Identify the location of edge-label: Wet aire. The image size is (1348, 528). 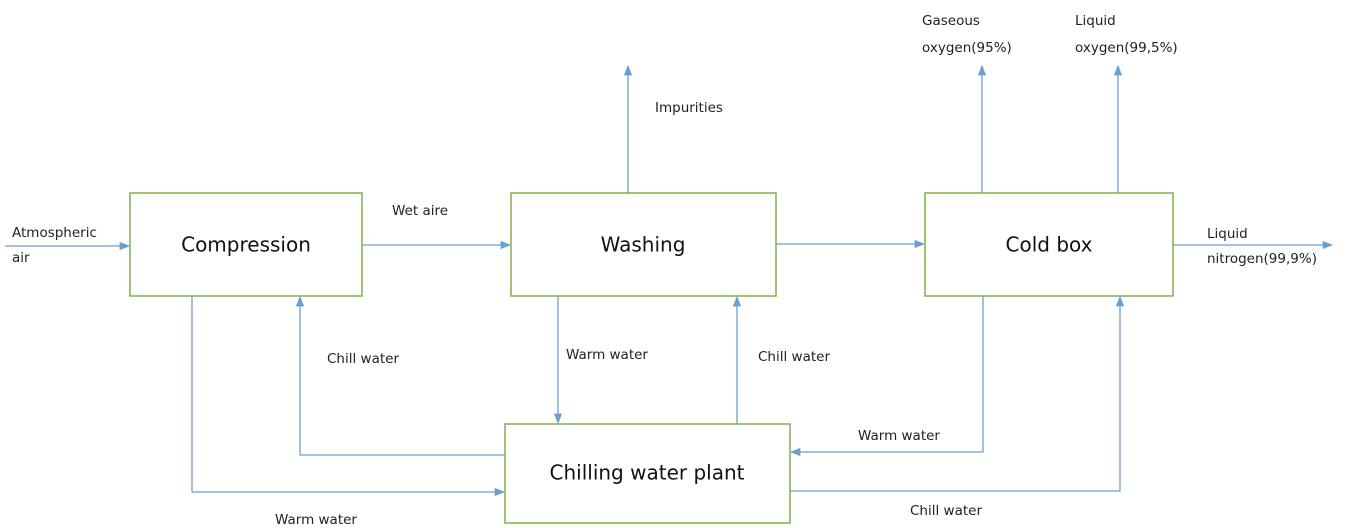
(420, 211).